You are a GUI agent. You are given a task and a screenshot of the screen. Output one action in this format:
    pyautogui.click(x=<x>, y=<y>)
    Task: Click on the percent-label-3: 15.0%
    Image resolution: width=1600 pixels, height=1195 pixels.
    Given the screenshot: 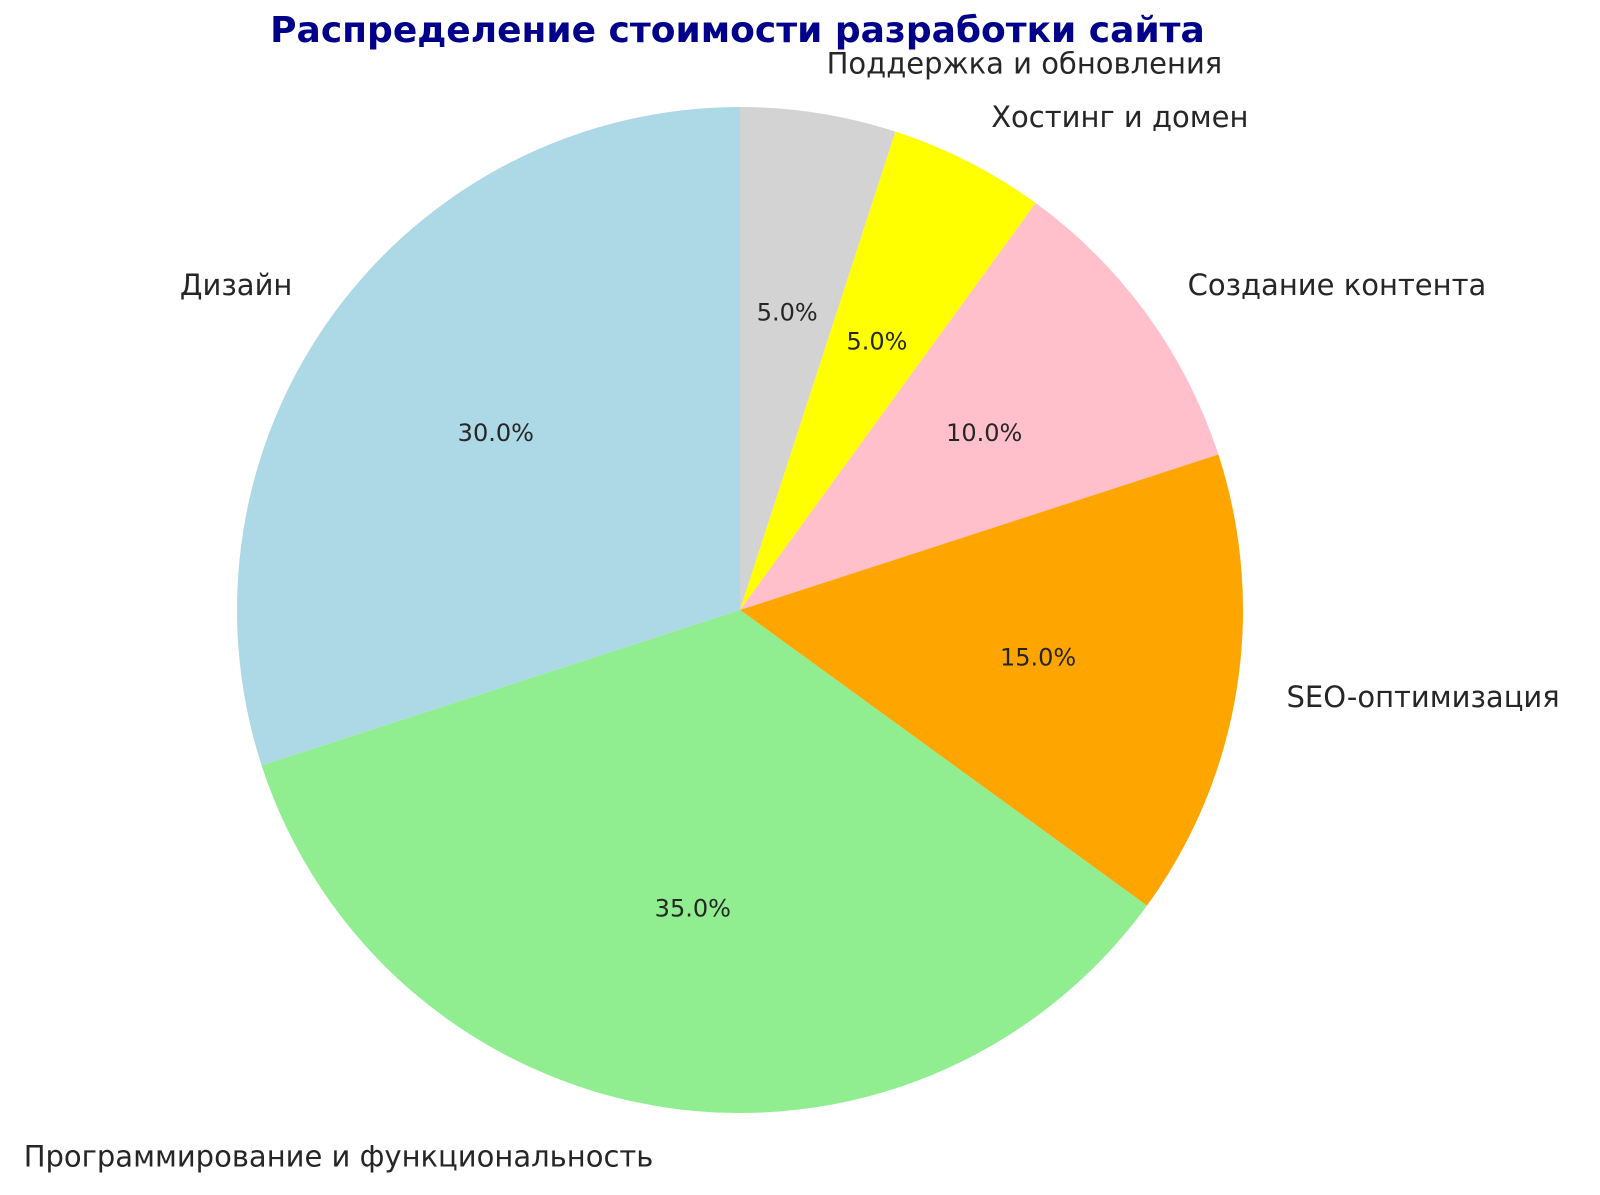 What is the action you would take?
    pyautogui.click(x=1038, y=658)
    